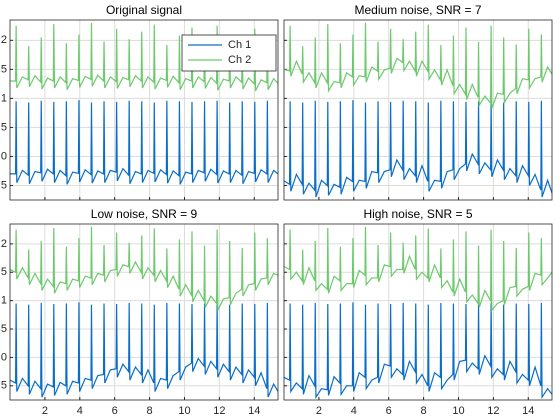 The image size is (560, 420). I want to click on chart-title: Original signal, so click(144, 10).